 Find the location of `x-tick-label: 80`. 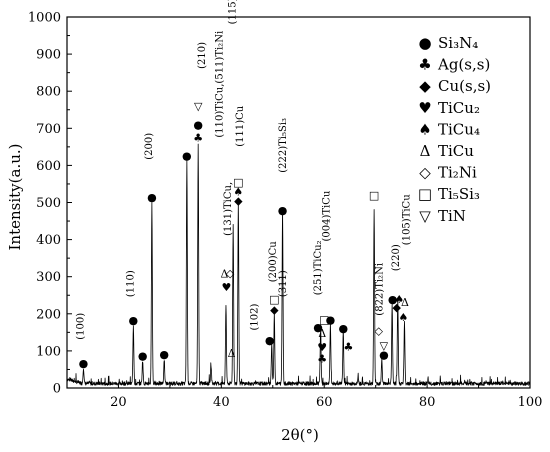

x-tick-label: 80 is located at coordinates (427, 402).